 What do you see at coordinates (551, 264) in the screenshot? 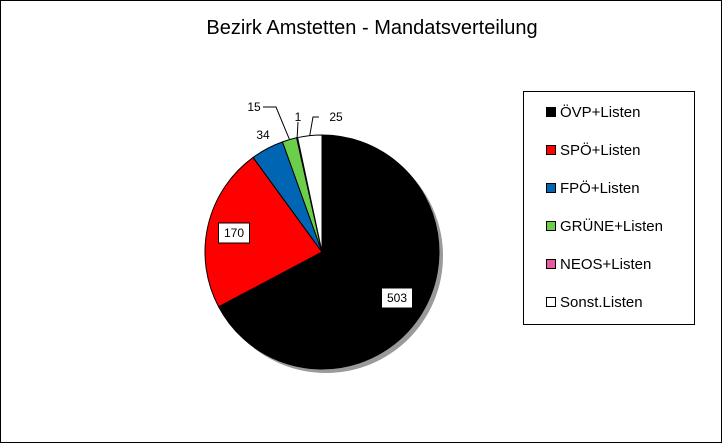
I see `legend-swatch-neos-listen` at bounding box center [551, 264].